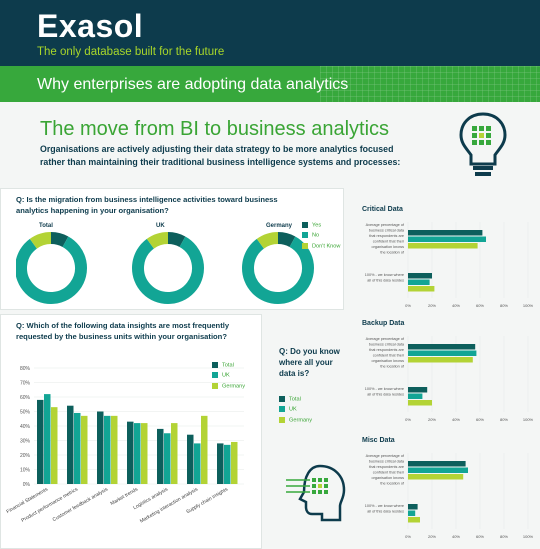 This screenshot has height=549, width=540. What do you see at coordinates (228, 385) in the screenshot?
I see `legend-germany: Germany` at bounding box center [228, 385].